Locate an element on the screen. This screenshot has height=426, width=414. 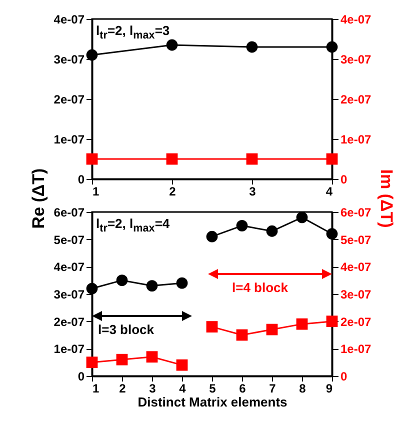
y-tick-label: 6e-07 is located at coordinates (69, 213).